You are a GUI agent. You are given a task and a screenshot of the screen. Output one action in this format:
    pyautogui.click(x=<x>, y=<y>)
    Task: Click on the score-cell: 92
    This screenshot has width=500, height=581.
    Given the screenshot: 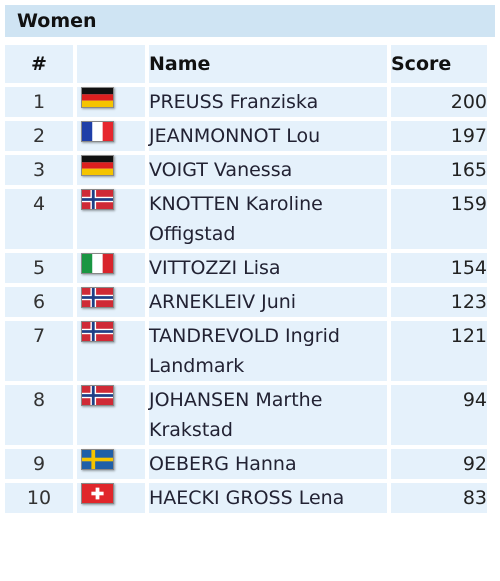 What is the action you would take?
    pyautogui.click(x=439, y=464)
    